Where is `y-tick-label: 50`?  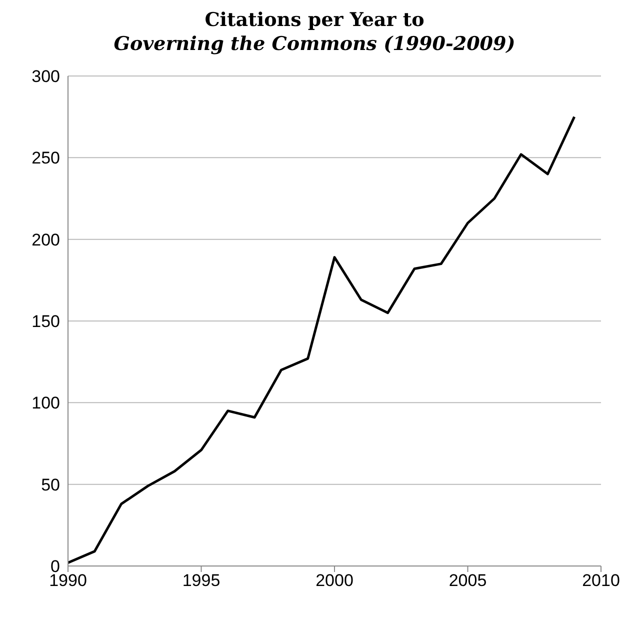
y-tick-label: 50 is located at coordinates (50, 484).